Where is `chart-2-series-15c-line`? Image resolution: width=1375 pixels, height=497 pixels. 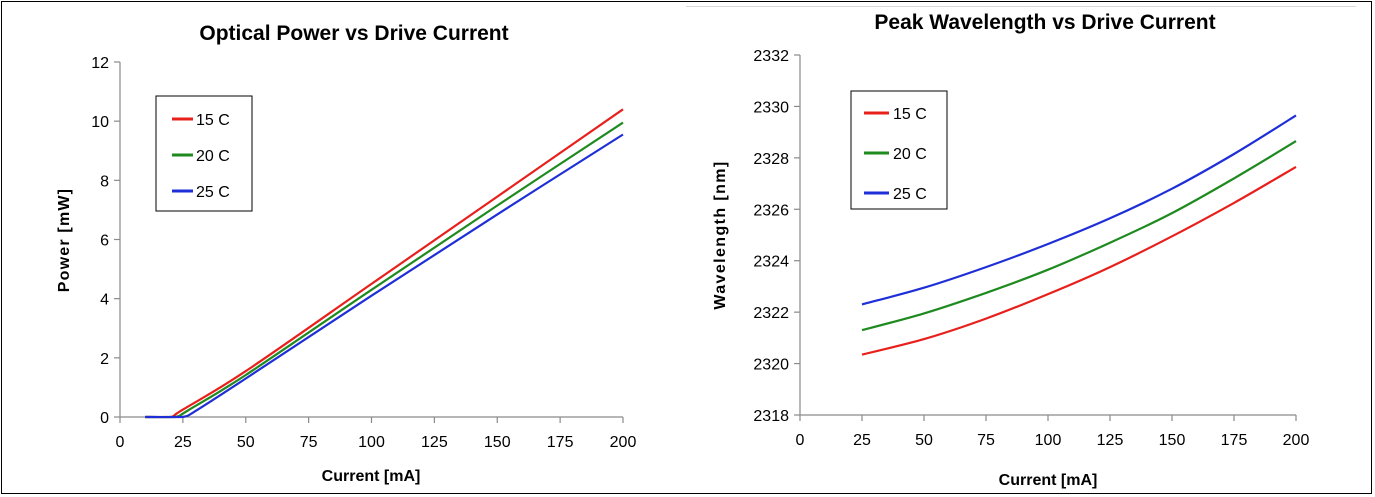 chart-2-series-15c-line is located at coordinates (1079, 260).